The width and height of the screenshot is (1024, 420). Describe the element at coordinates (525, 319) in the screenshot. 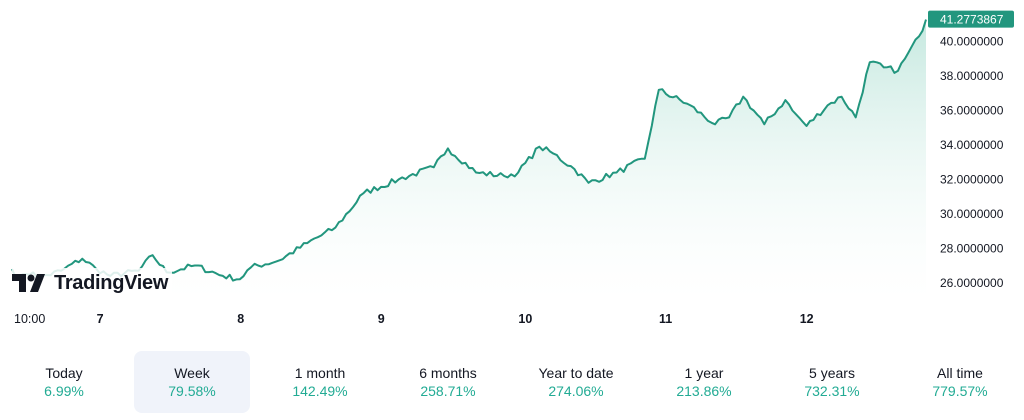

I see `x-tick-label: 10` at that location.